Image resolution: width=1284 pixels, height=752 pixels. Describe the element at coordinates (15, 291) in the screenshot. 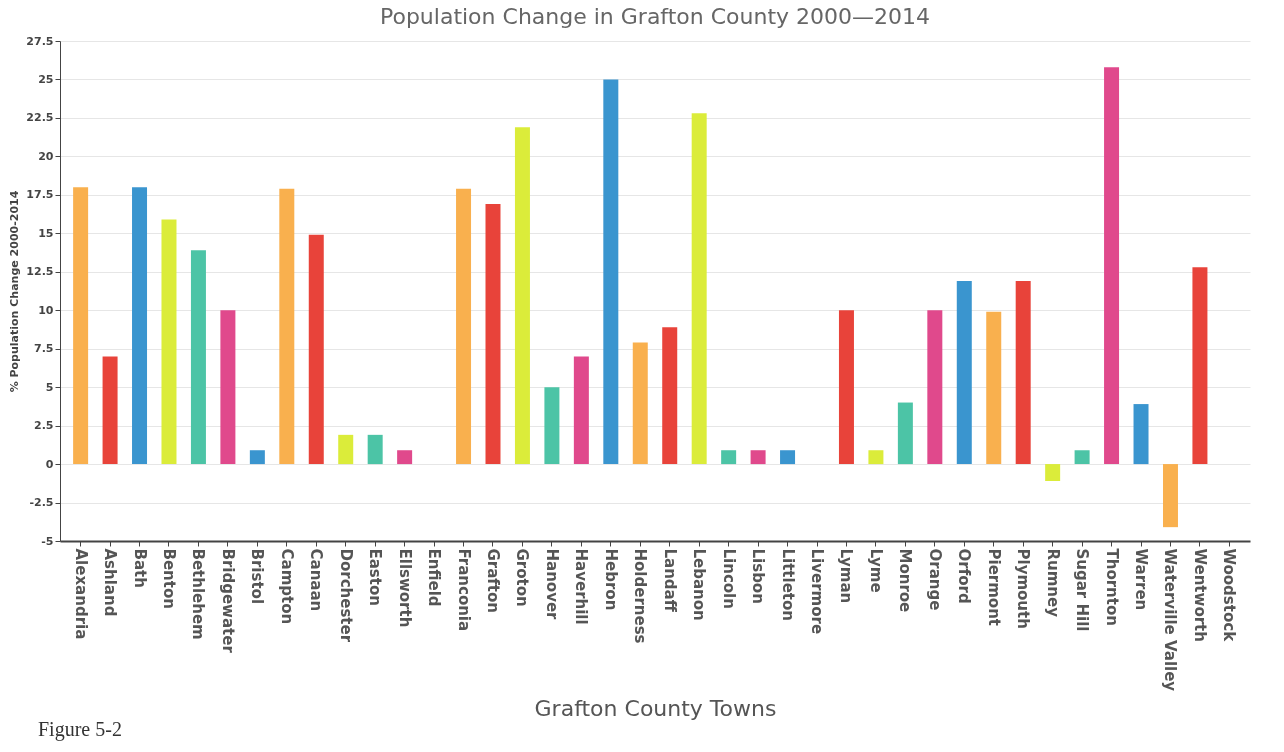

I see `y-axis-title: % Population Change 2000-2014` at that location.